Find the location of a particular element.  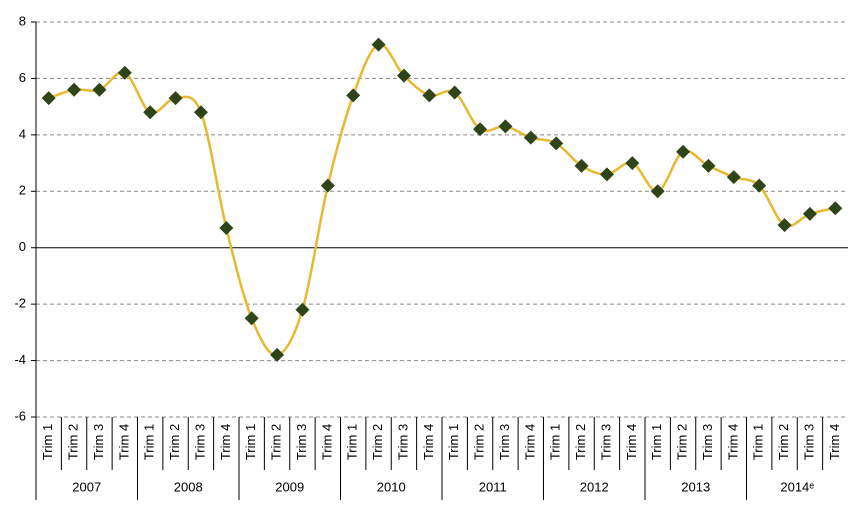

group-label: 2011 is located at coordinates (493, 486).